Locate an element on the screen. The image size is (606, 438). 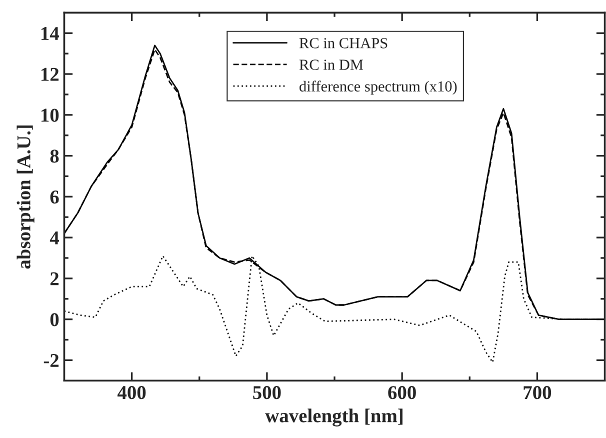
y-tick-label: 2 is located at coordinates (54, 279).